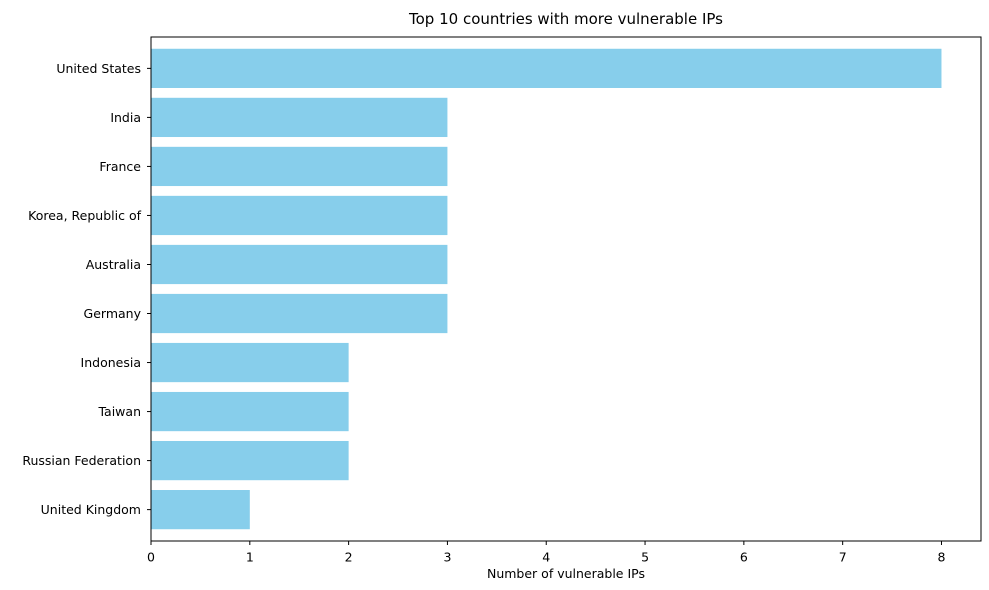 Image resolution: width=989 pixels, height=590 pixels. What do you see at coordinates (113, 313) in the screenshot?
I see `y-tick-label: Germany` at bounding box center [113, 313].